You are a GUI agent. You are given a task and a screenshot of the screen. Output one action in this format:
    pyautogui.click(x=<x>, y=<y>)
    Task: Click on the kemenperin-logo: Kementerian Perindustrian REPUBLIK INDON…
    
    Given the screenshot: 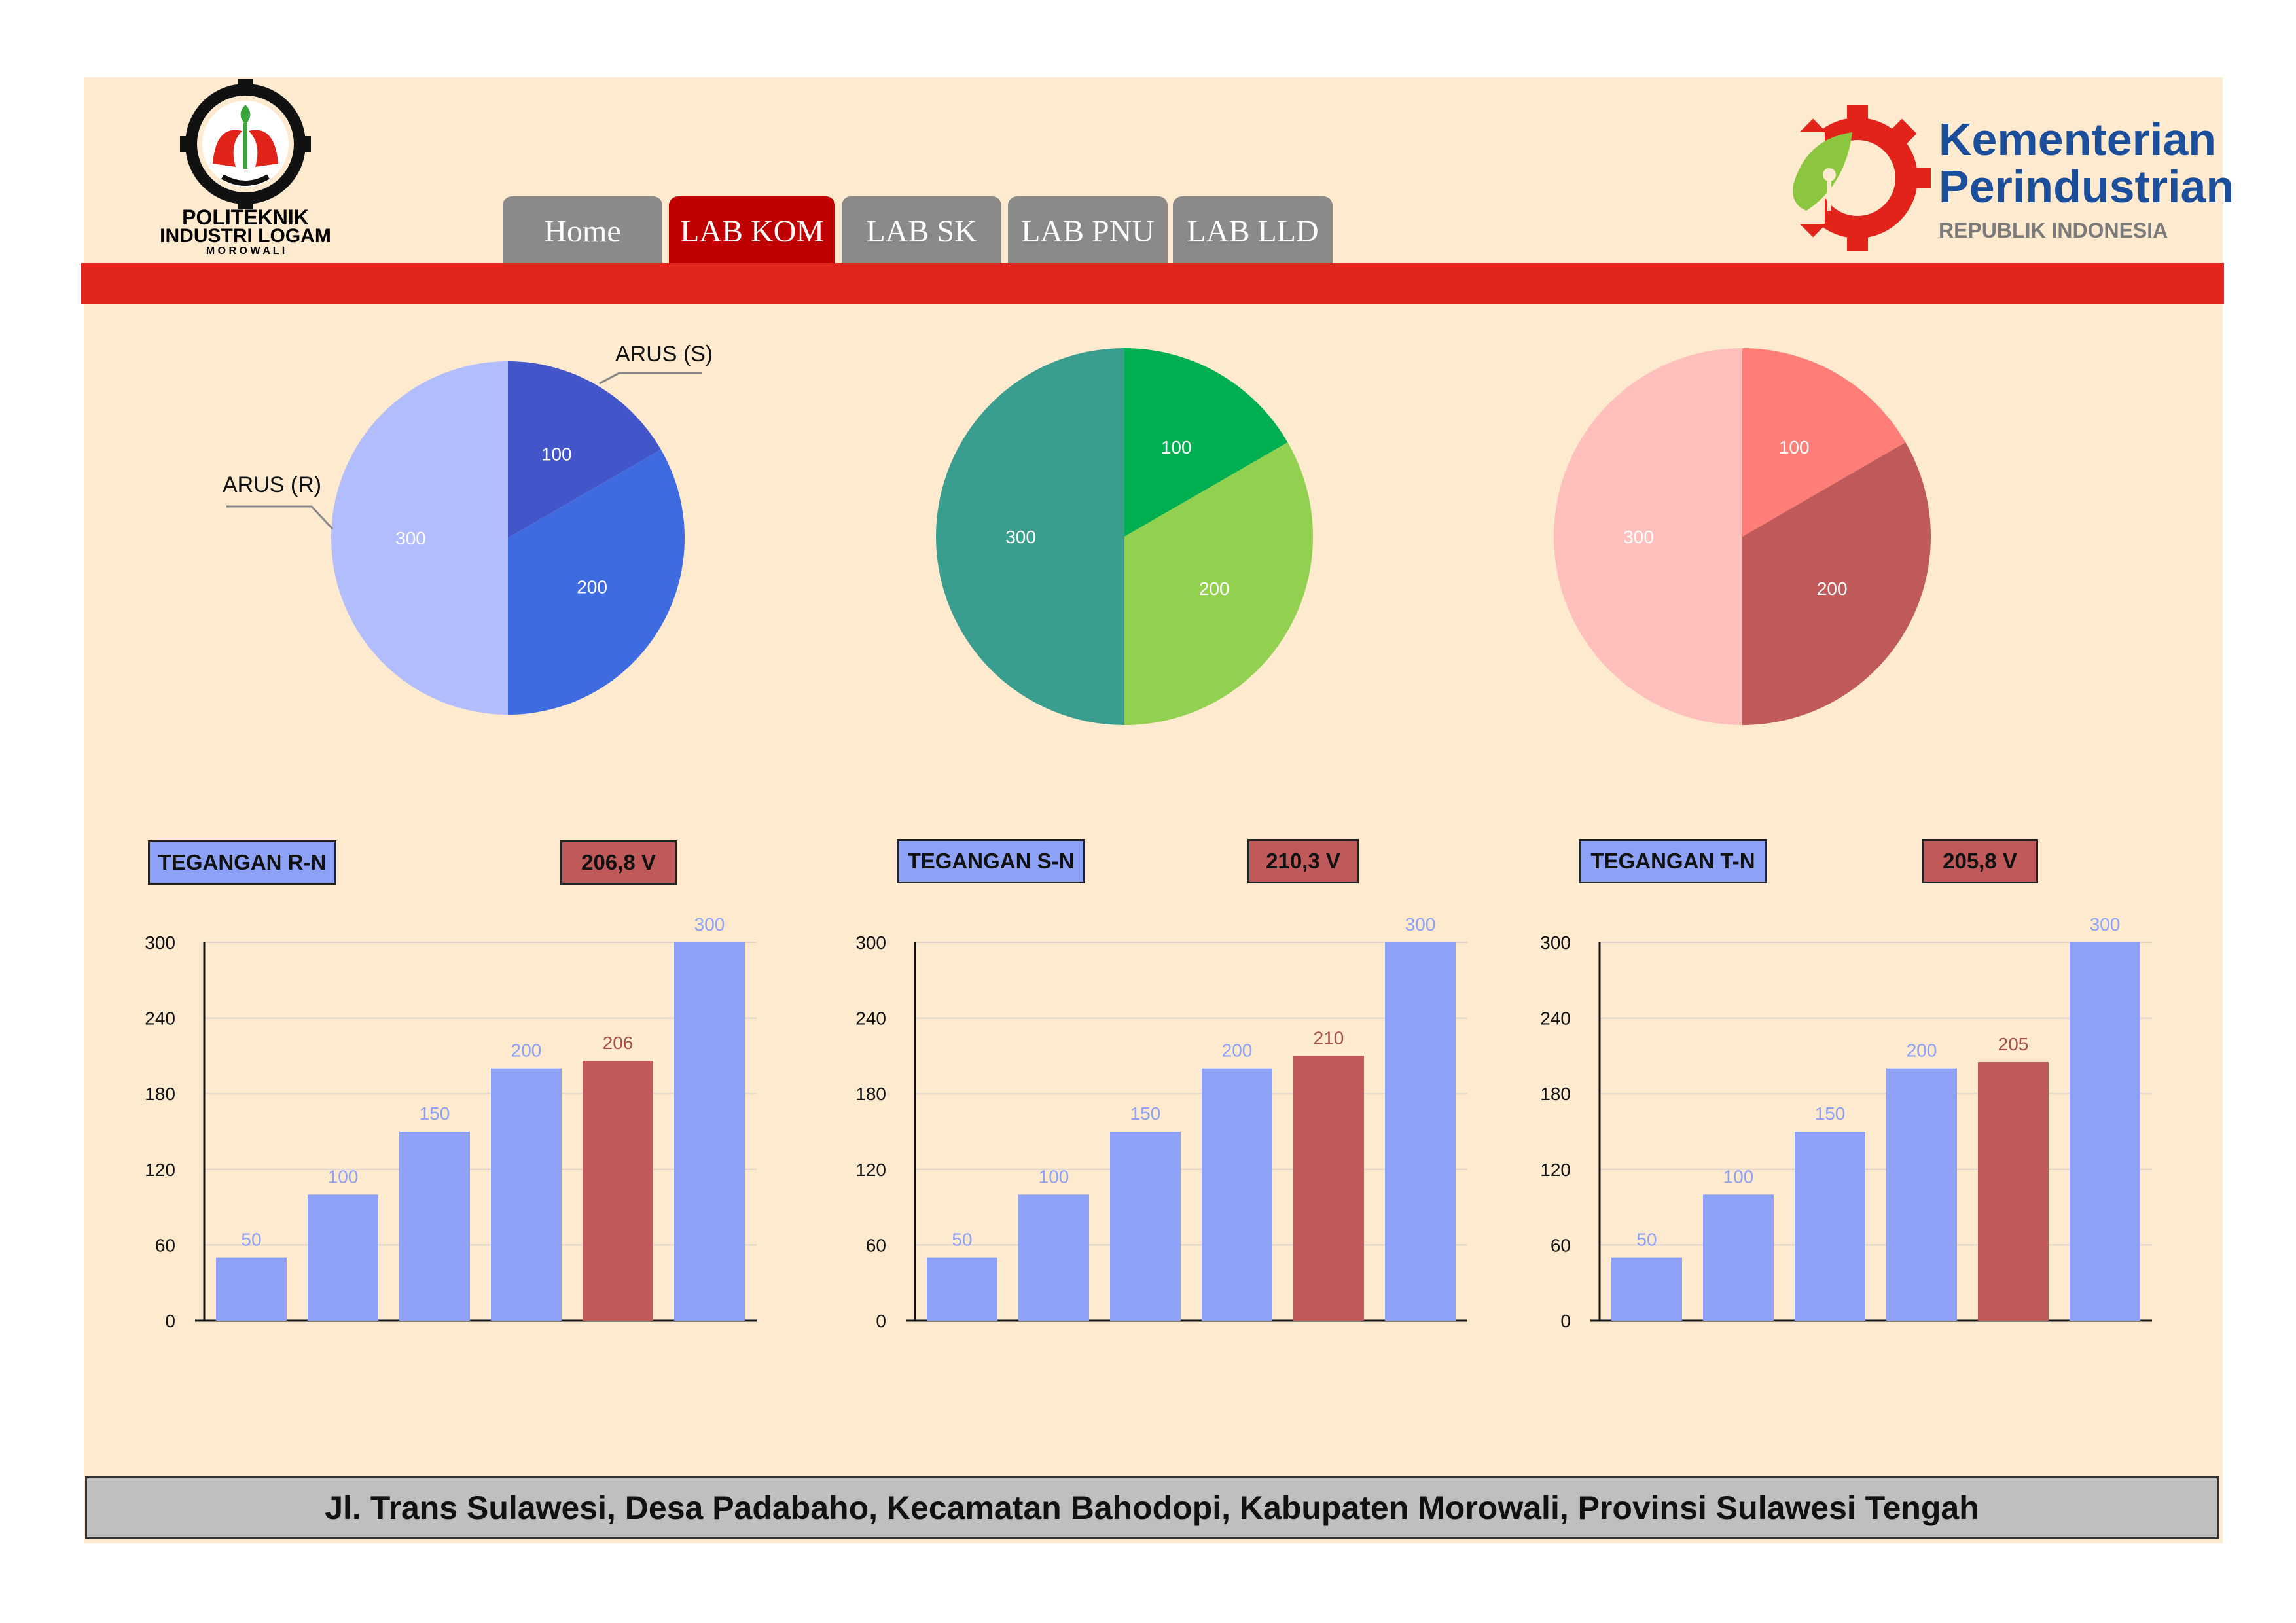 What is the action you would take?
    pyautogui.click(x=2007, y=178)
    